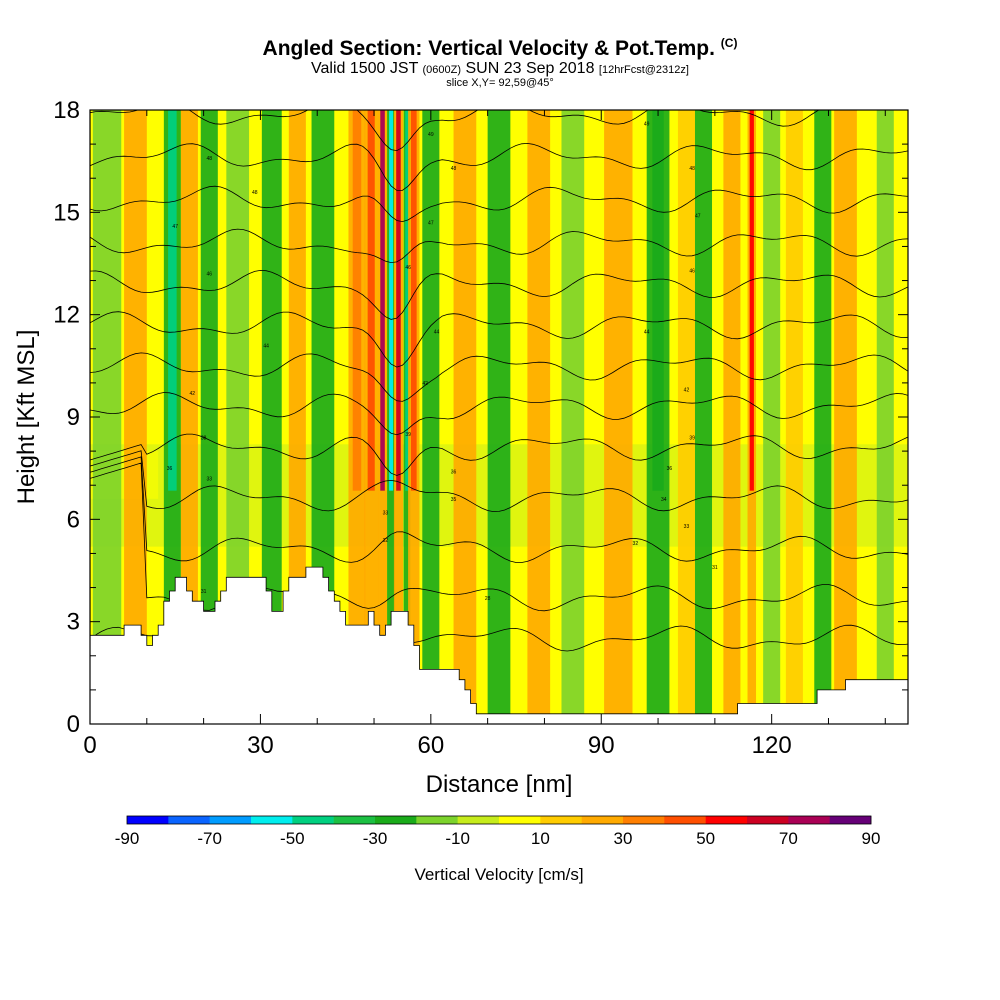 Image resolution: width=1000 pixels, height=1000 pixels. Describe the element at coordinates (540, 838) in the screenshot. I see `colorbar-tick-label: 10` at that location.